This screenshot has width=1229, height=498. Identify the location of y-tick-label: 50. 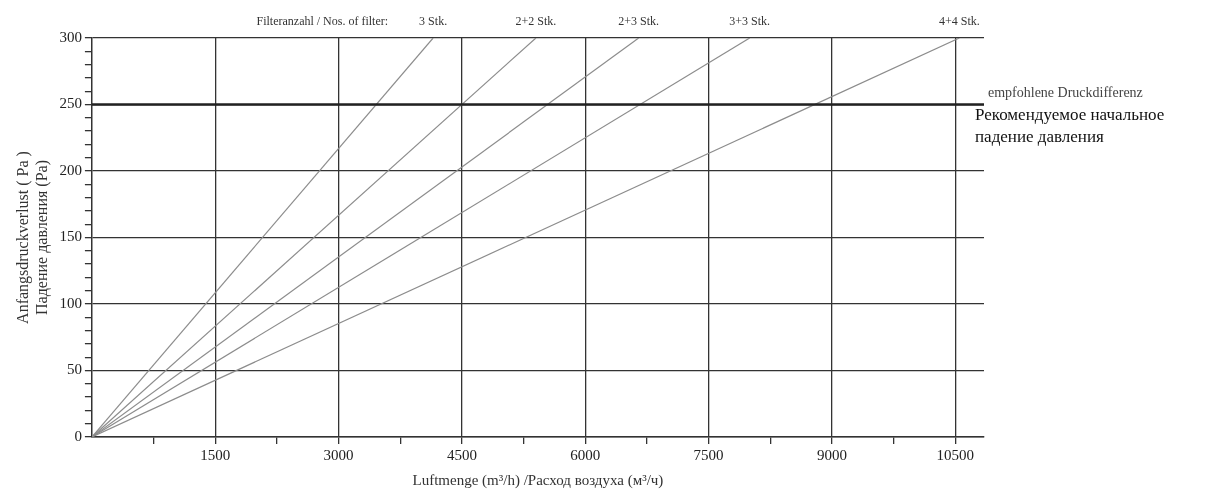
(74, 369).